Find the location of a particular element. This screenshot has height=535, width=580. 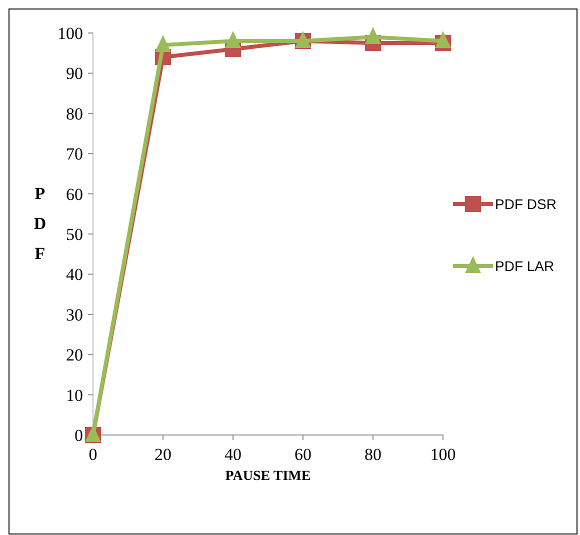

x-tick-label: 20 is located at coordinates (163, 454).